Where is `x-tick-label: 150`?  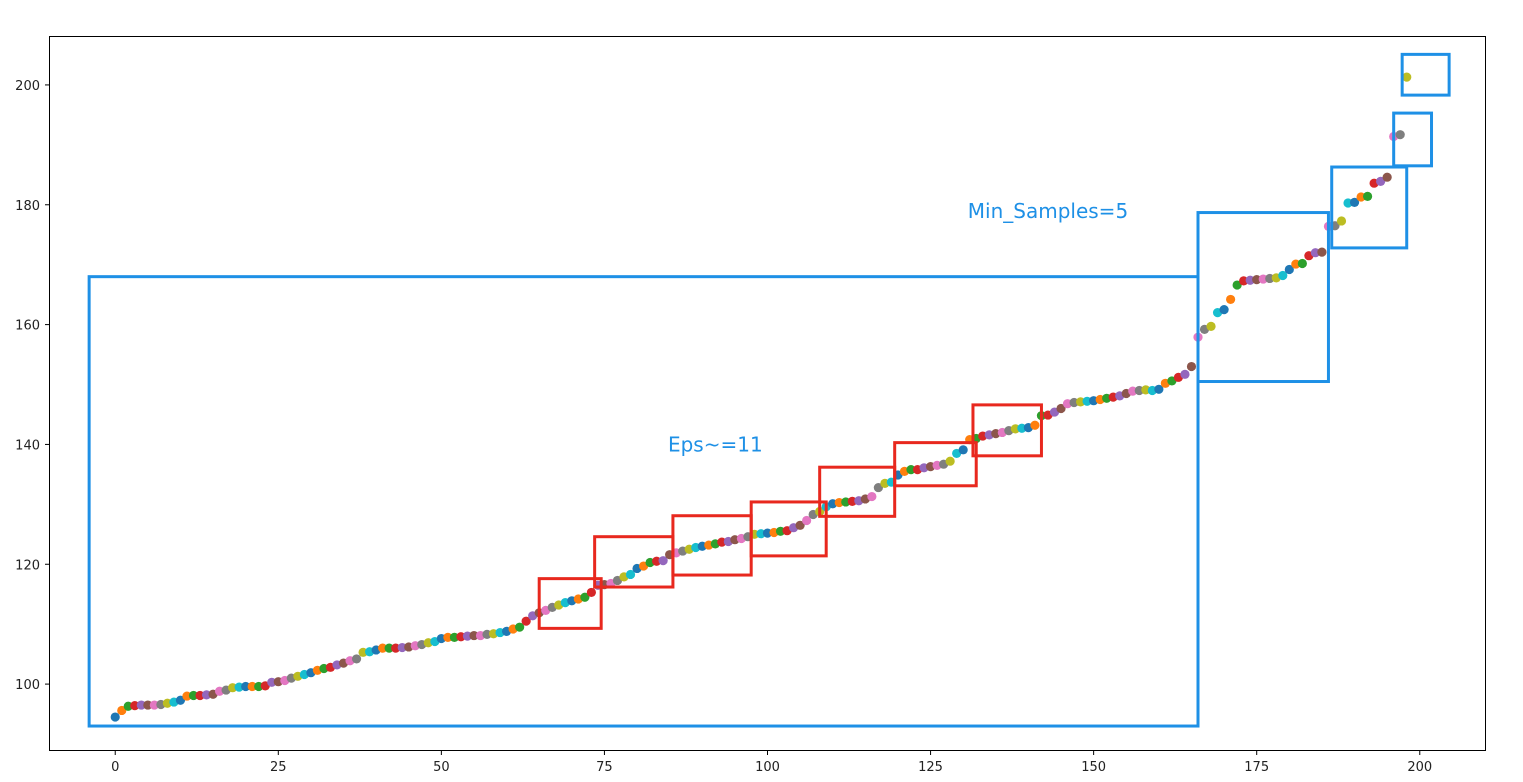
x-tick-label: 150 is located at coordinates (1093, 767).